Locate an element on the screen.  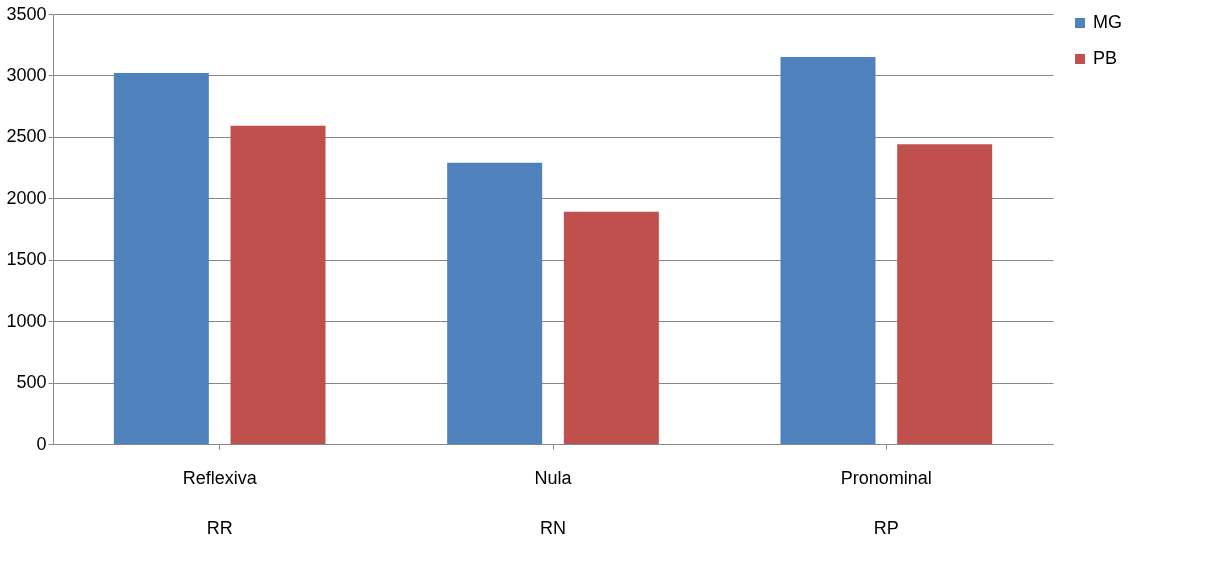
y-tick-label: 500 is located at coordinates (31, 382).